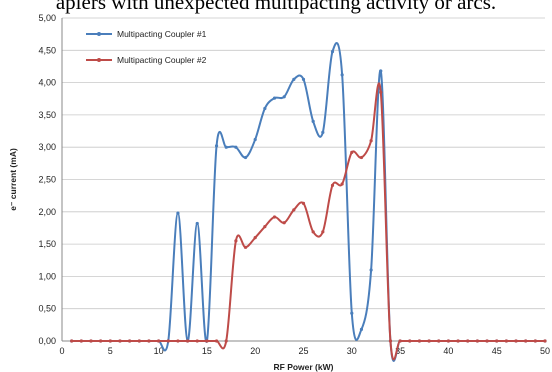 This screenshot has width=552, height=372. What do you see at coordinates (47, 276) in the screenshot?
I see `y-tick-label: 1,00` at bounding box center [47, 276].